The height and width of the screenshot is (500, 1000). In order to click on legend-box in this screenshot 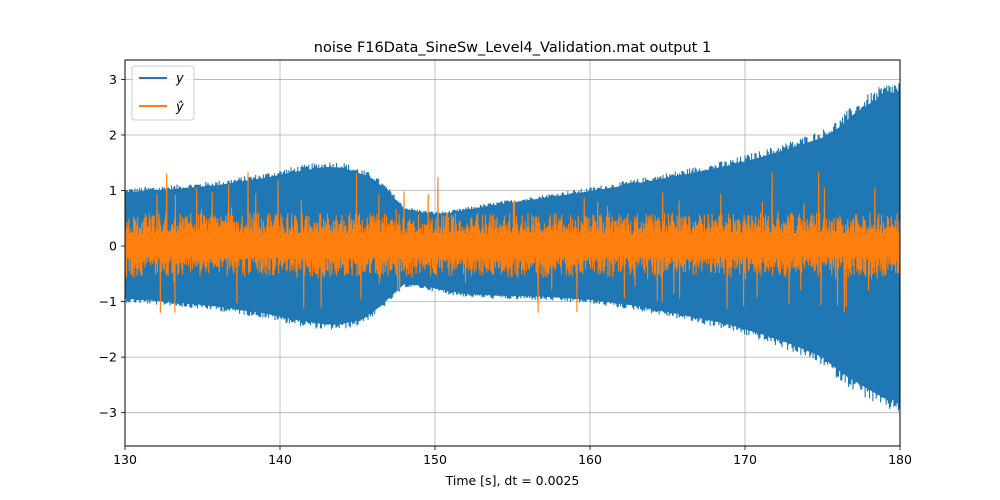, I will do `click(163, 93)`.